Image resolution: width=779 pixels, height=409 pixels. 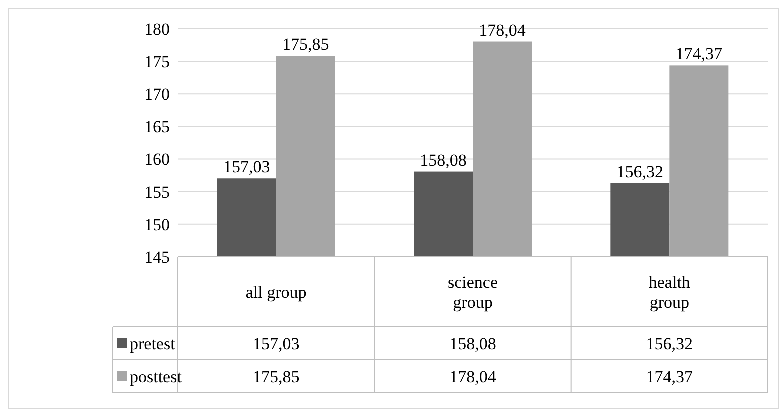 I want to click on text: 174,37, so click(x=699, y=54).